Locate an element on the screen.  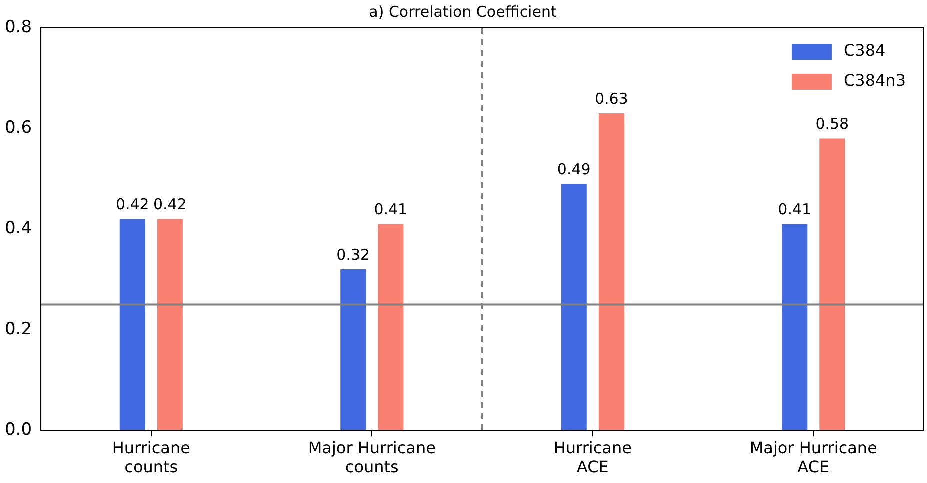
y-tick-label: 0.0 is located at coordinates (18, 430).